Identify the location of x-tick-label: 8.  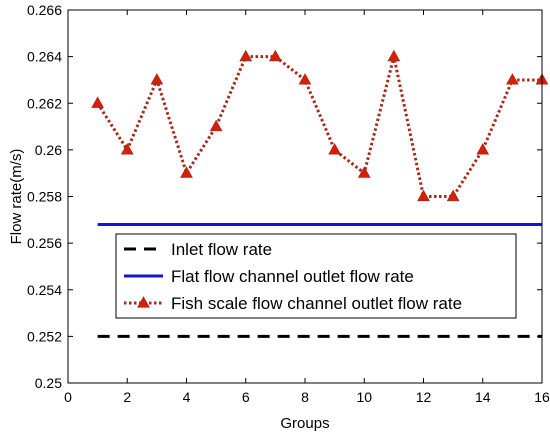
(305, 397).